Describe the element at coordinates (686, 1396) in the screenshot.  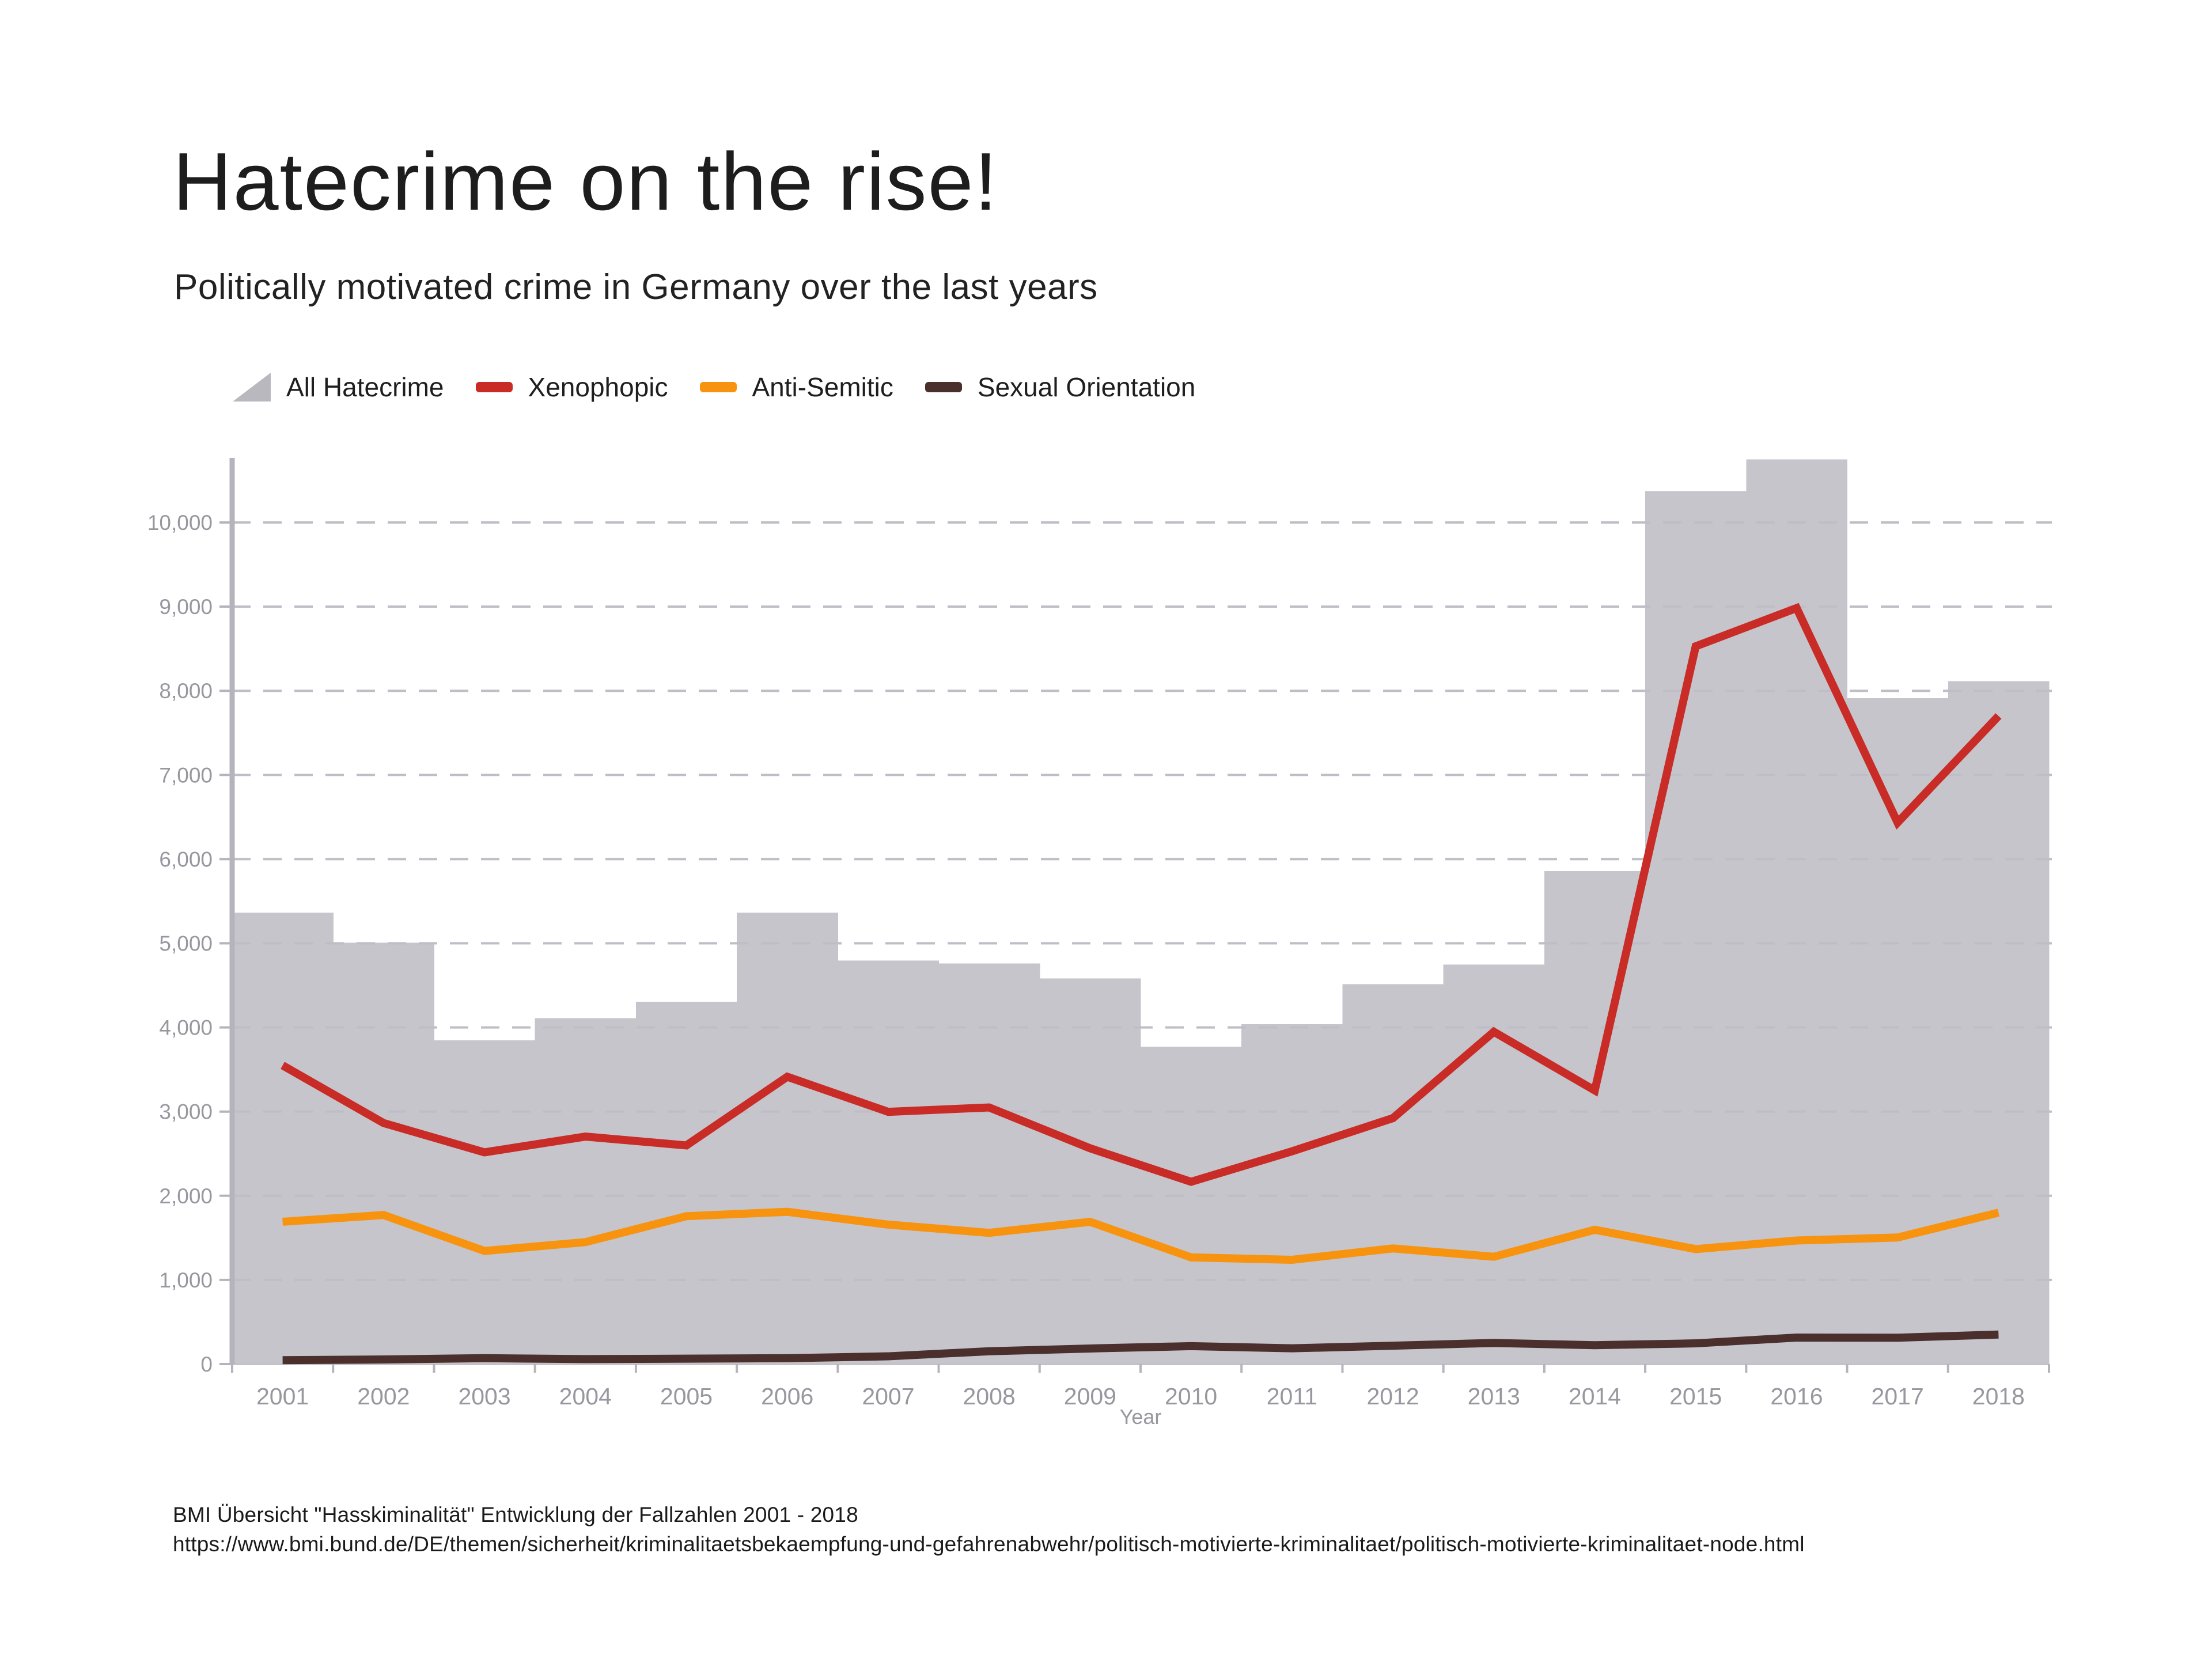
I see `svg-text: 2005` at that location.